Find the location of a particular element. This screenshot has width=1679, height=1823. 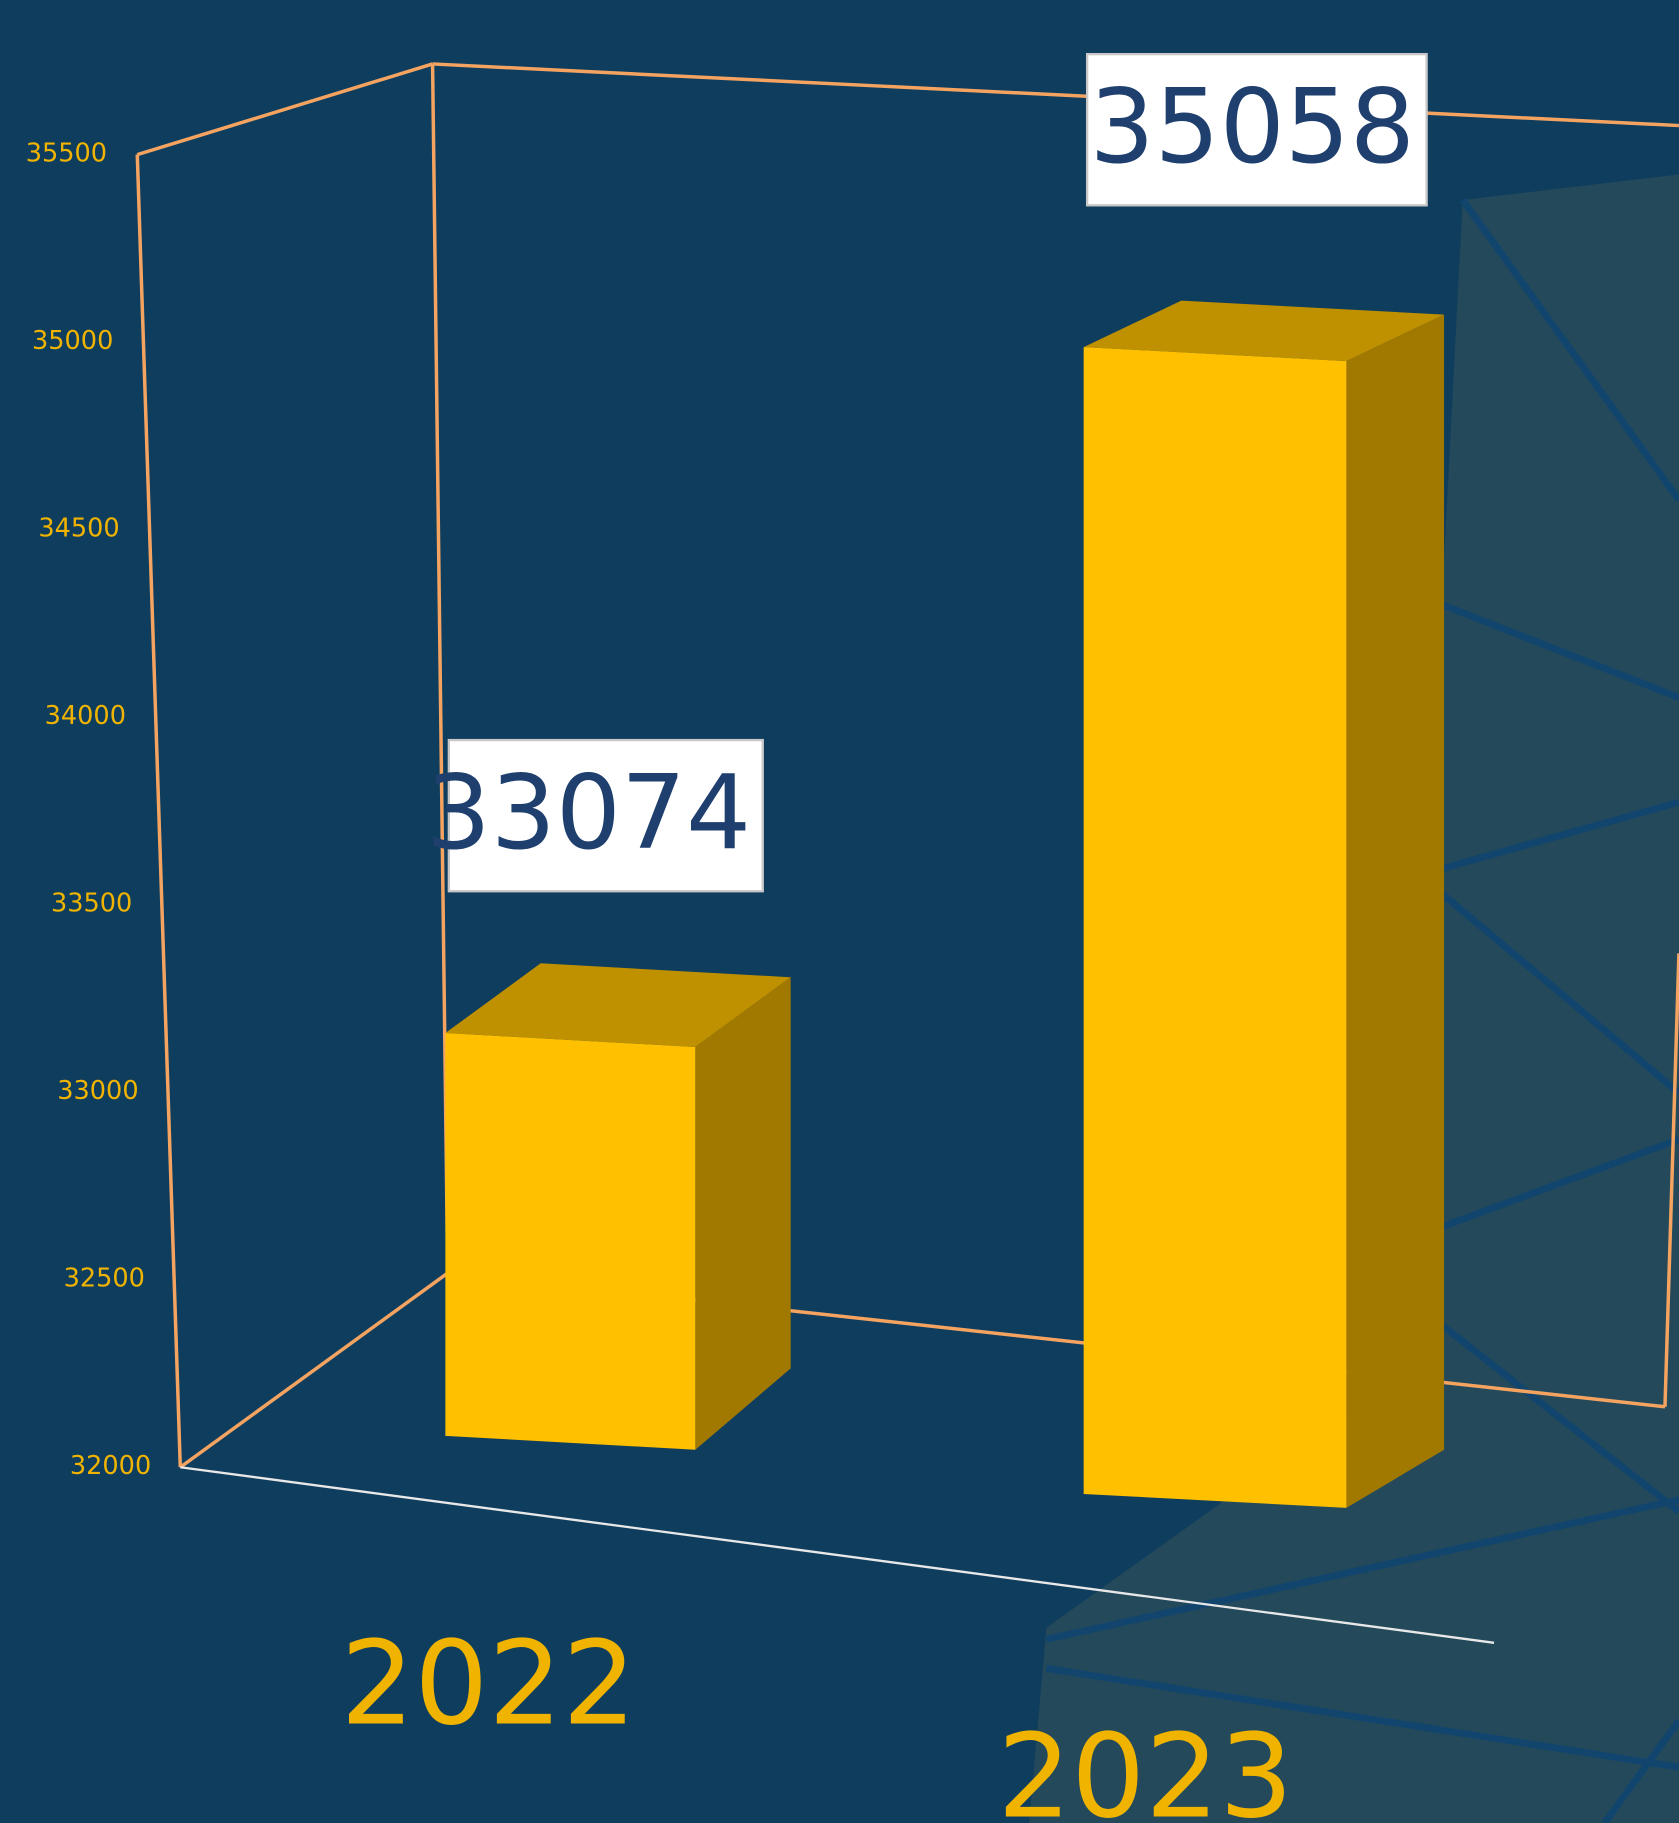

x-tick-label: 2022 is located at coordinates (488, 1683).